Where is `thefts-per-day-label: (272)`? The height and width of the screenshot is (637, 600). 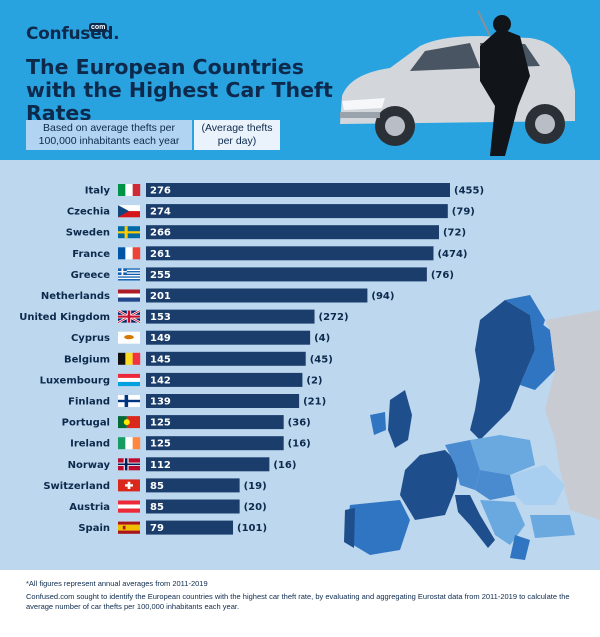 thefts-per-day-label: (272) is located at coordinates (334, 317).